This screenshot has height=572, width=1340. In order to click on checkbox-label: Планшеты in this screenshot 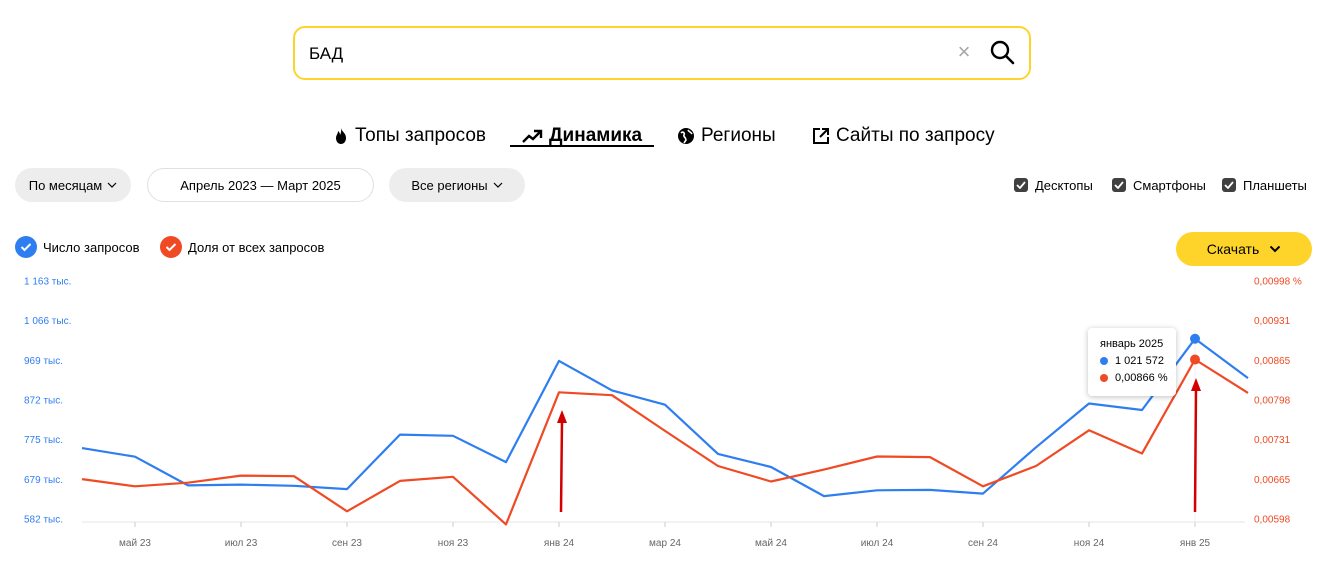, I will do `click(1275, 185)`.